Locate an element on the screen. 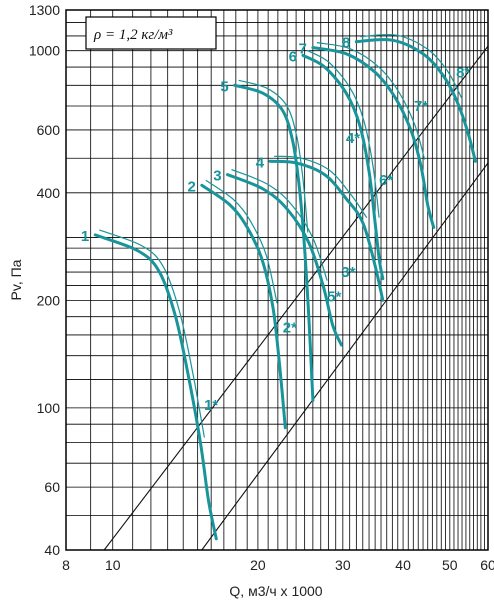 The image size is (494, 600). curve-point-label: 7* is located at coordinates (421, 106).